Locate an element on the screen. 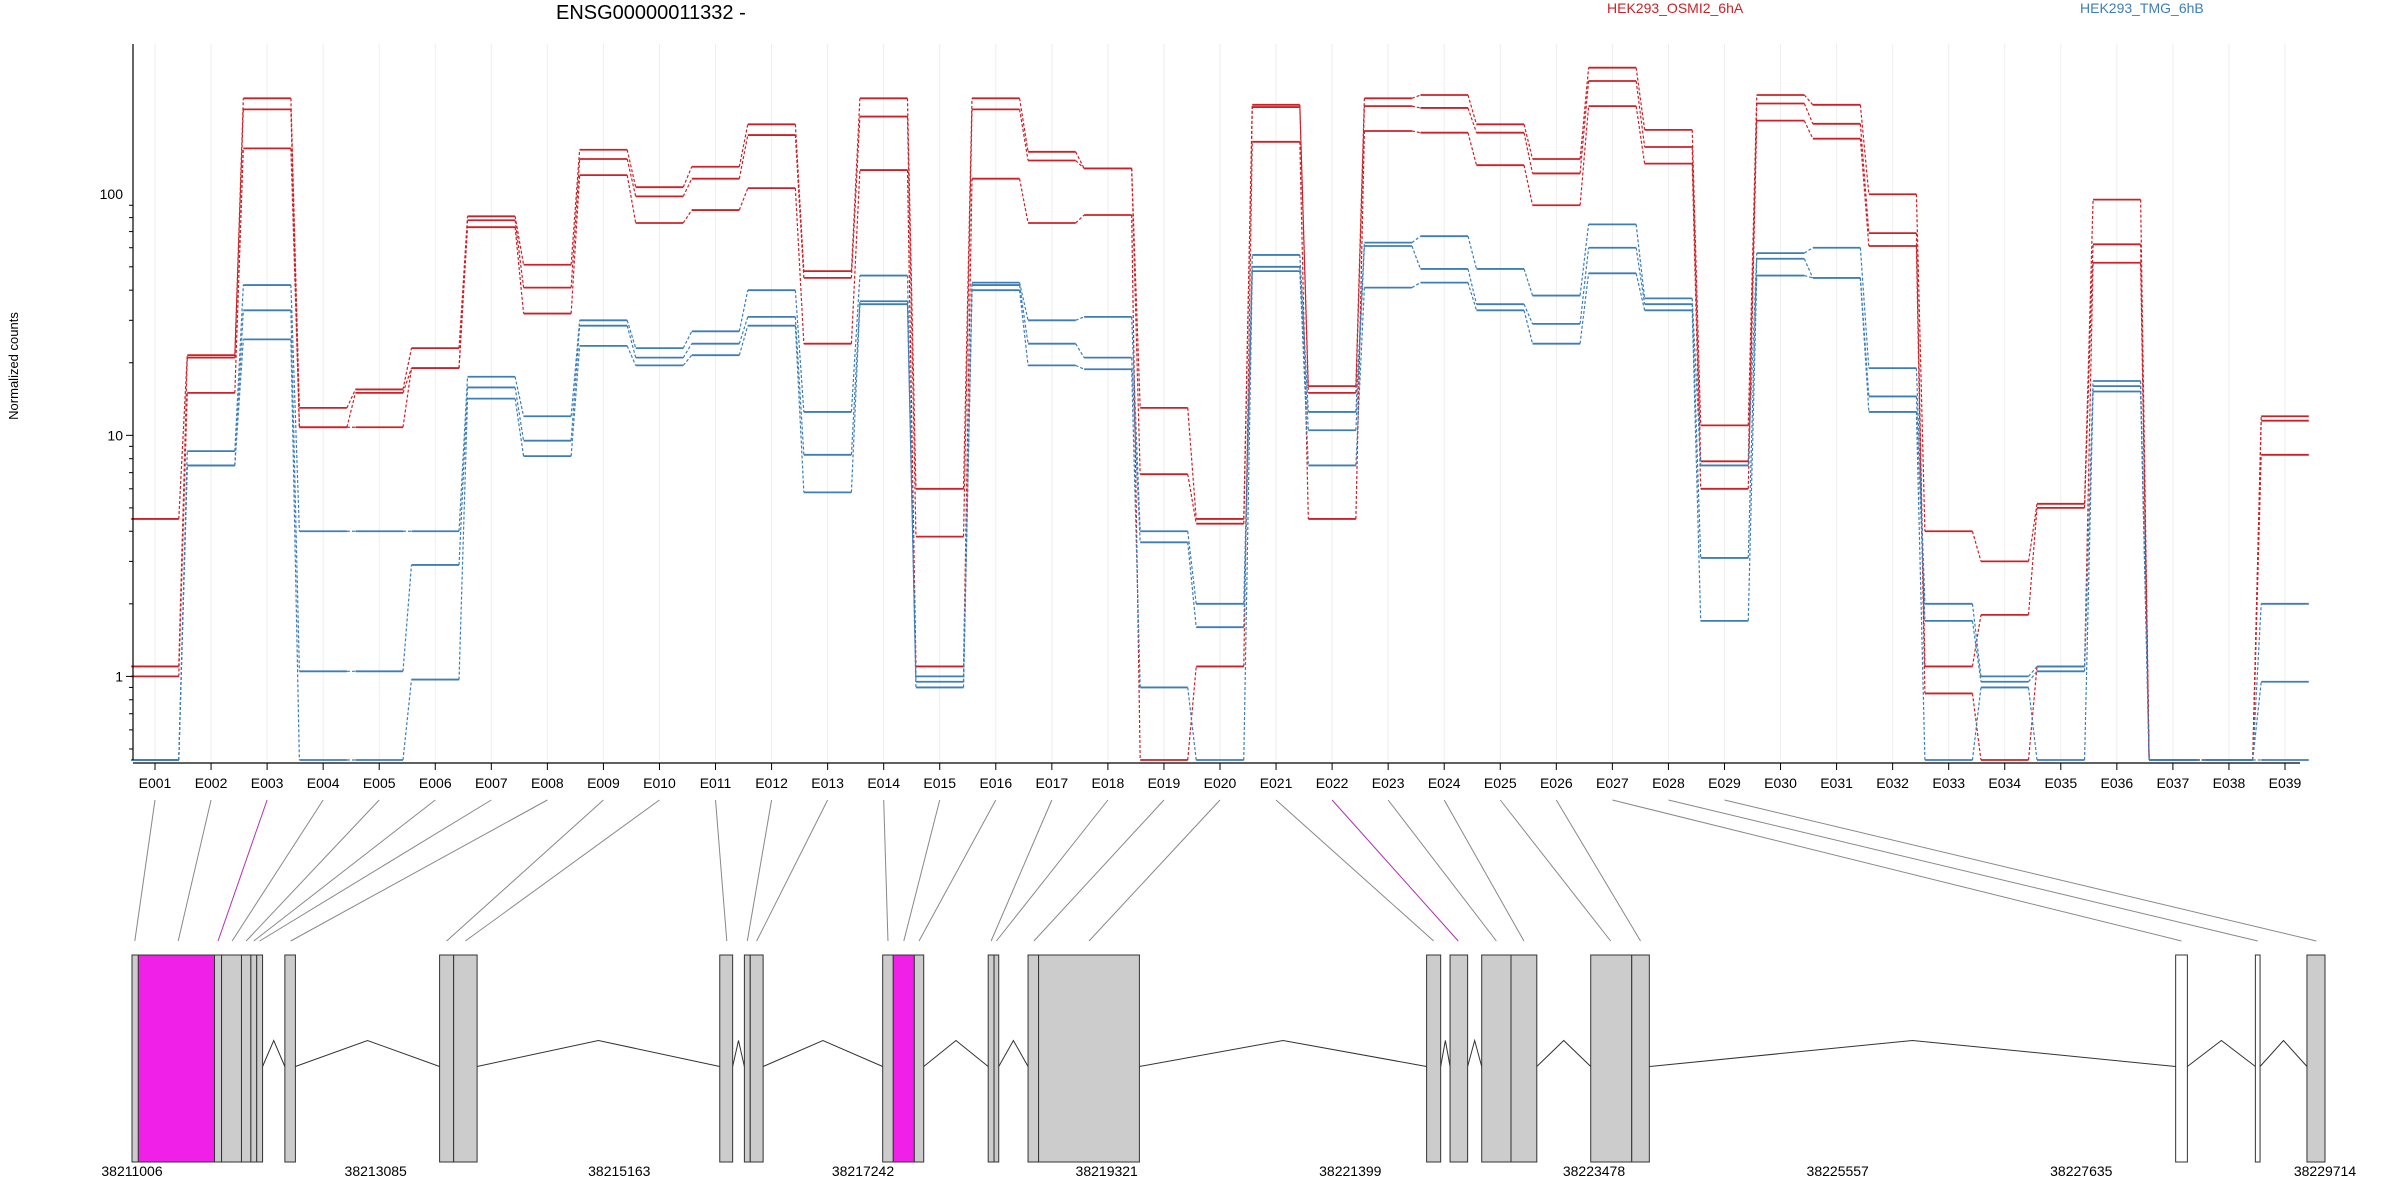  exon-link-e002 is located at coordinates (194, 870).